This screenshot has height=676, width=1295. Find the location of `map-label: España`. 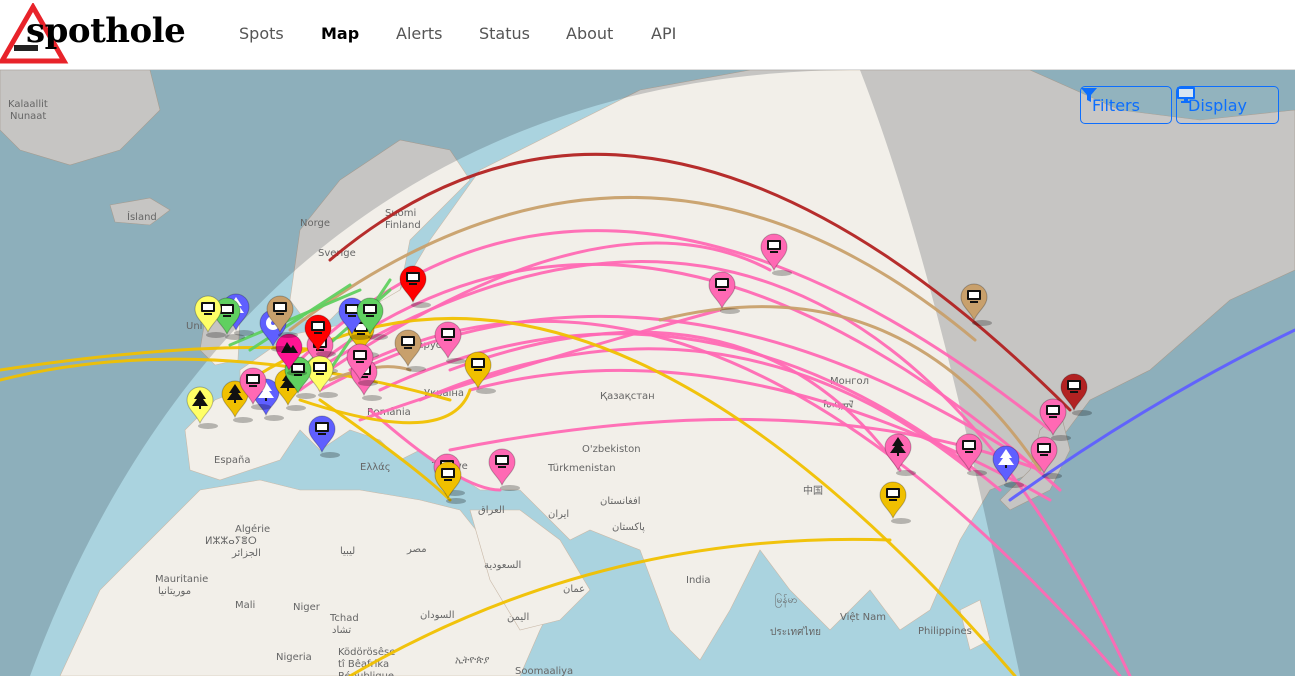

map-label: España is located at coordinates (232, 460).